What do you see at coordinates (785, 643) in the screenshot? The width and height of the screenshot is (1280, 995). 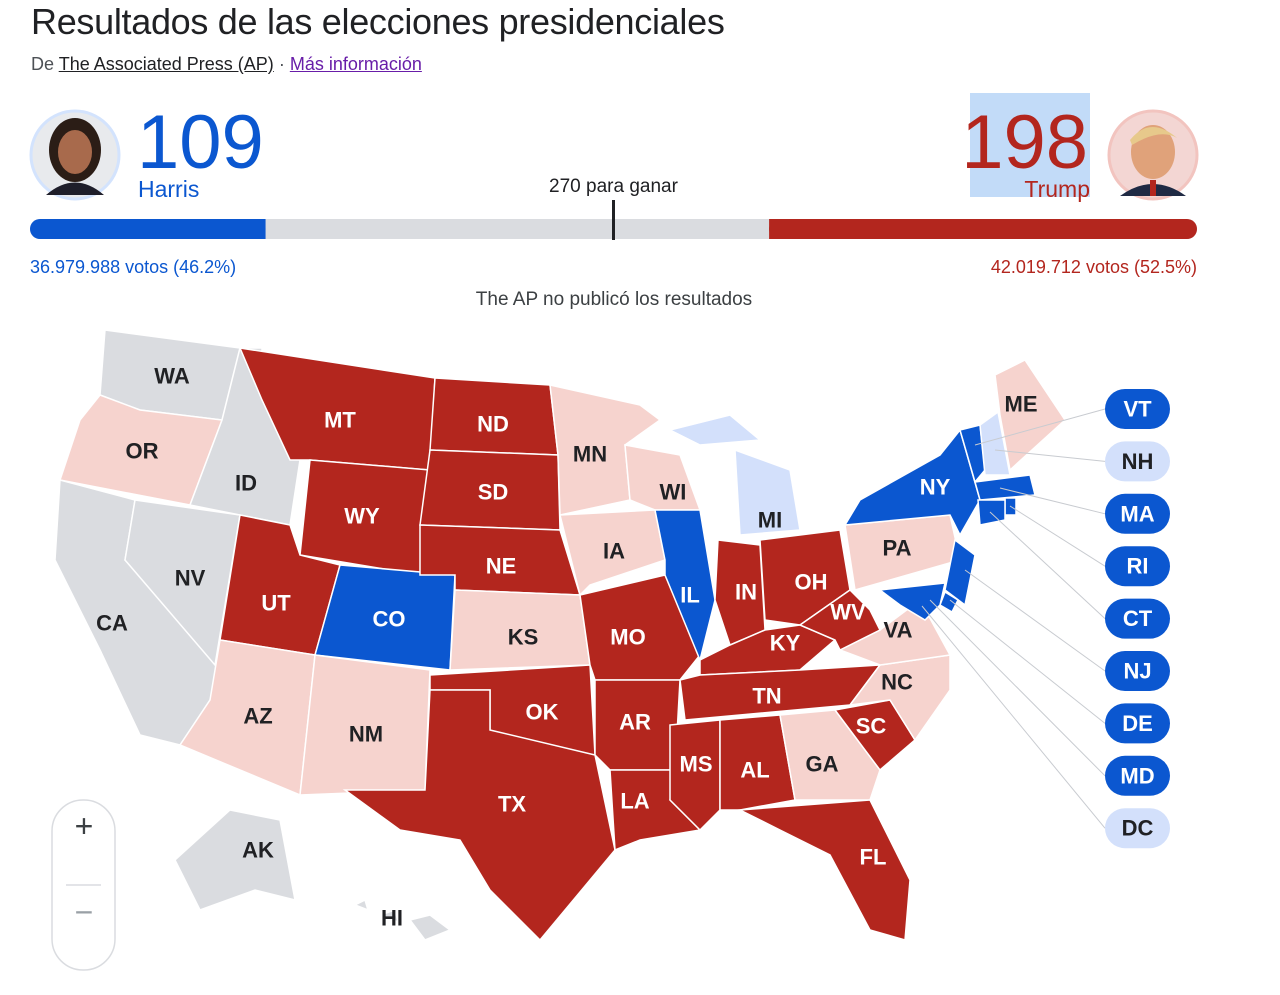 I see `state-label: KY` at bounding box center [785, 643].